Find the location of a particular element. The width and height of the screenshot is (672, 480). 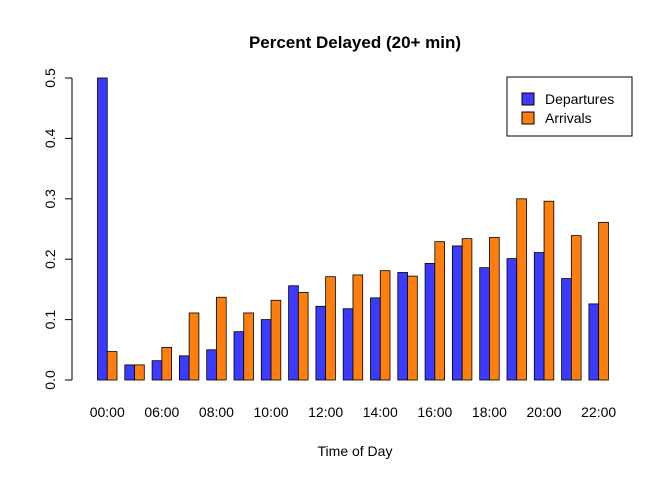

x-tick-label: 14:00 is located at coordinates (380, 412).